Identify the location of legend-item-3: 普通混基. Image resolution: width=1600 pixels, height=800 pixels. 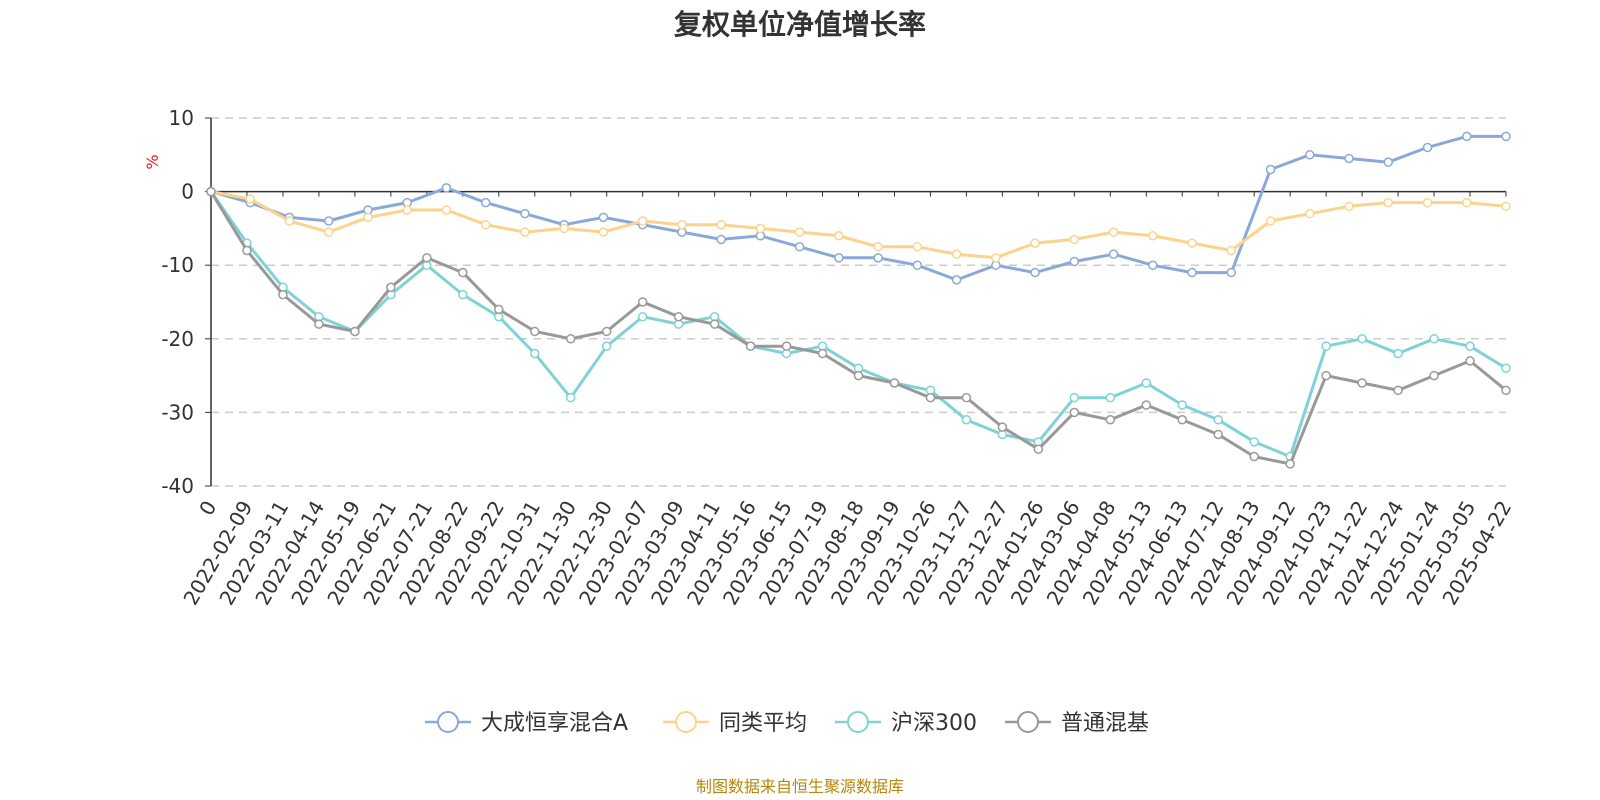
(1077, 723).